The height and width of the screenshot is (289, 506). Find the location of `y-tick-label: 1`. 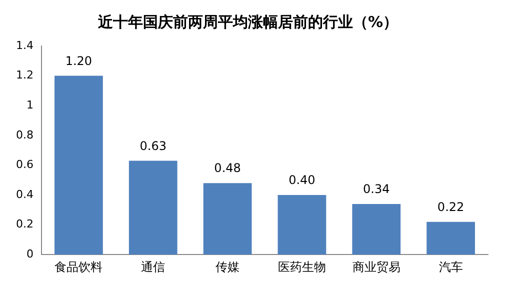

y-tick-label: 1 is located at coordinates (30, 105).